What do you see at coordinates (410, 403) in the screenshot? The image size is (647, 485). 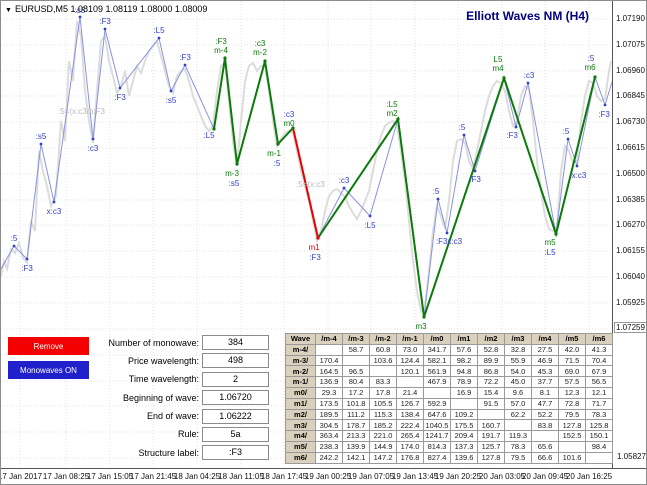 I see `wave-table-cell: 126.7` at bounding box center [410, 403].